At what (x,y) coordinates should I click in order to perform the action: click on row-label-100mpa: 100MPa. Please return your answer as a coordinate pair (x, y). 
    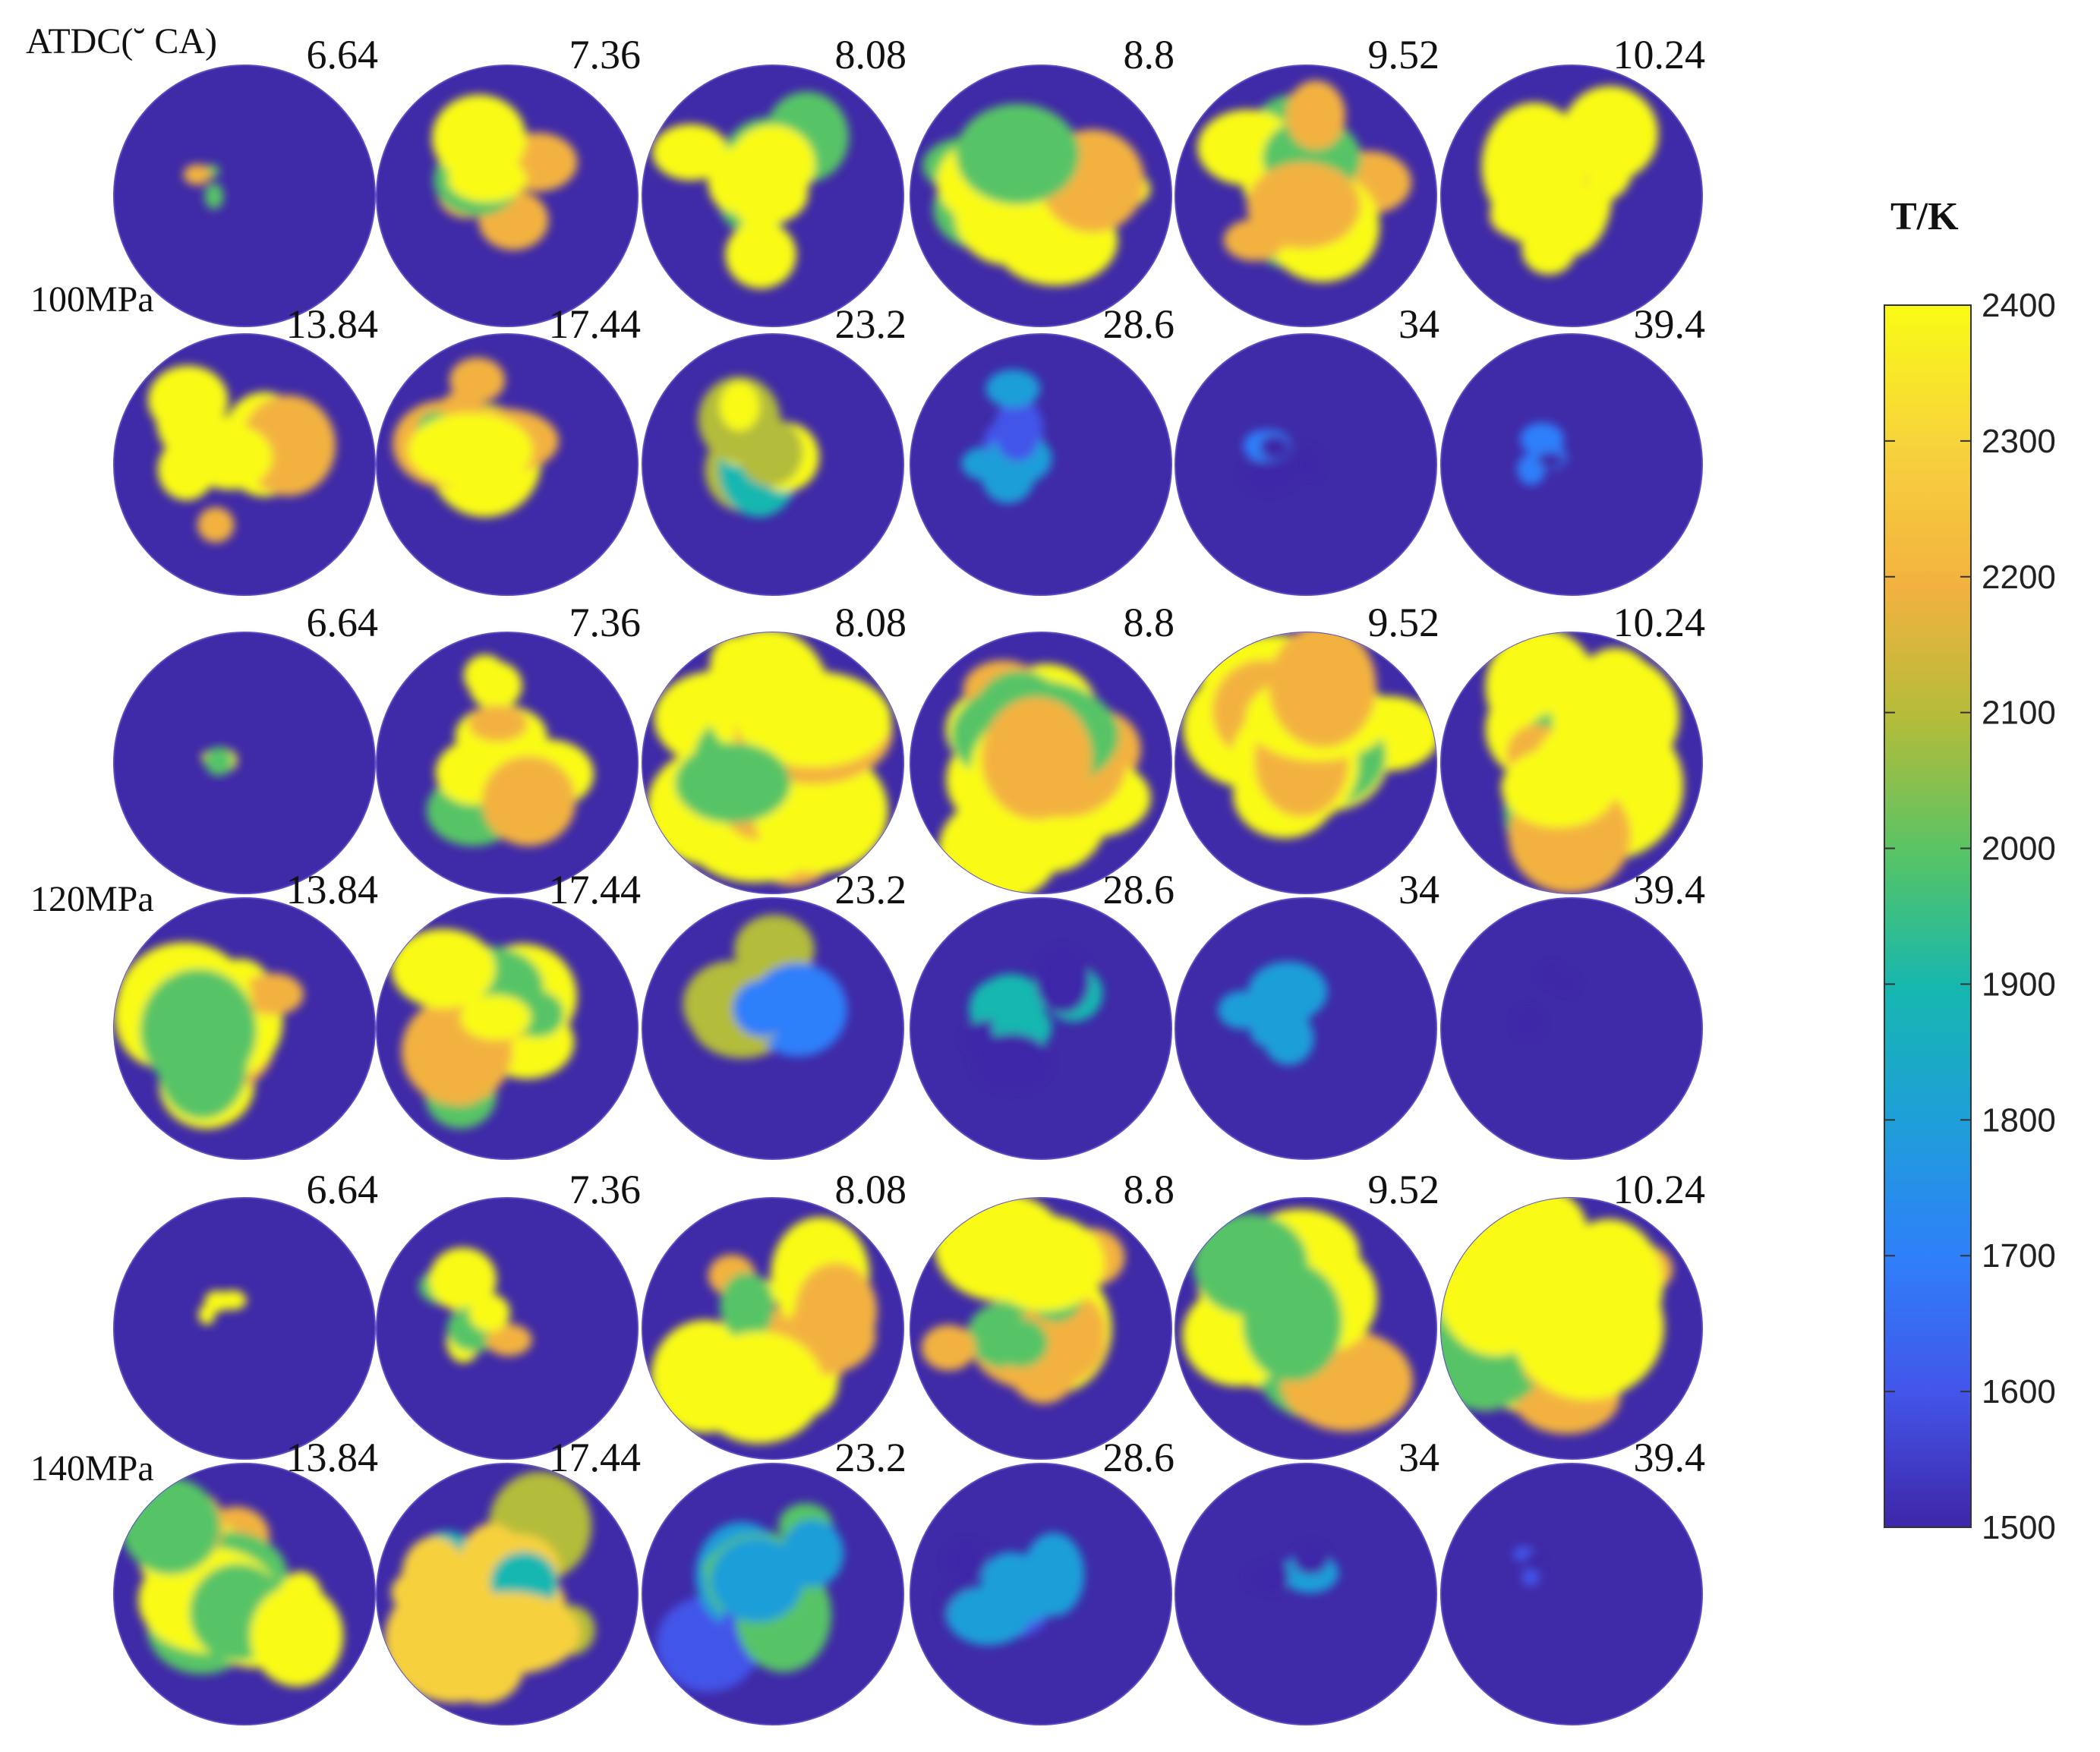
    Looking at the image, I should click on (92, 299).